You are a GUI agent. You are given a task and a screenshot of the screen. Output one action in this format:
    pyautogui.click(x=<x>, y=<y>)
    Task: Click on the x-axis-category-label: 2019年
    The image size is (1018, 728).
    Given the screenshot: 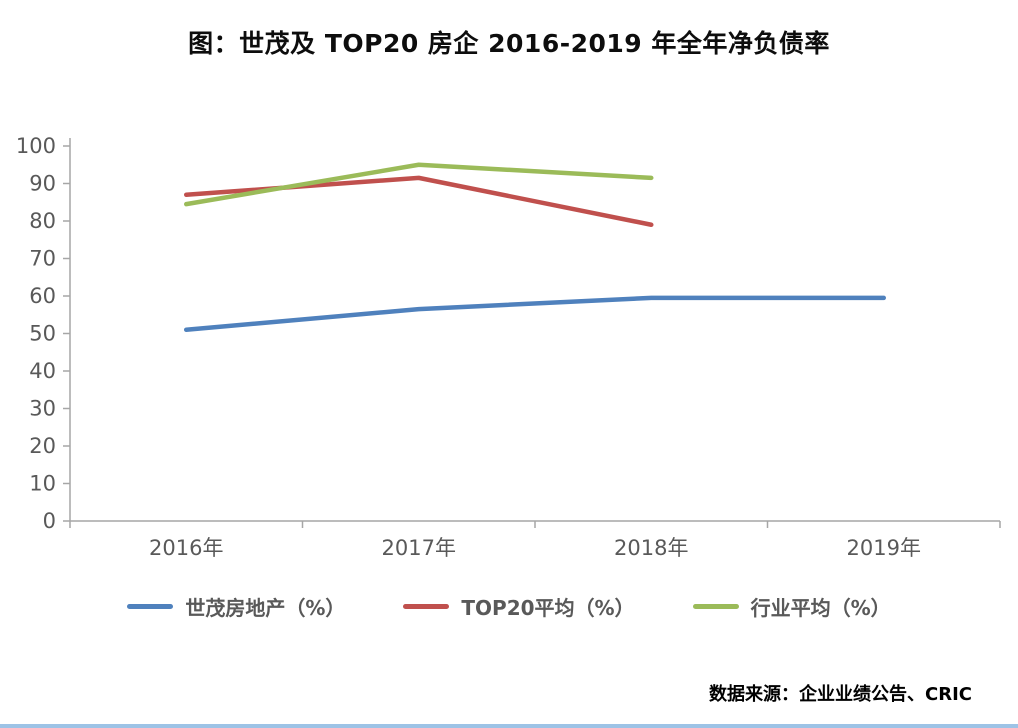 What is the action you would take?
    pyautogui.click(x=884, y=548)
    